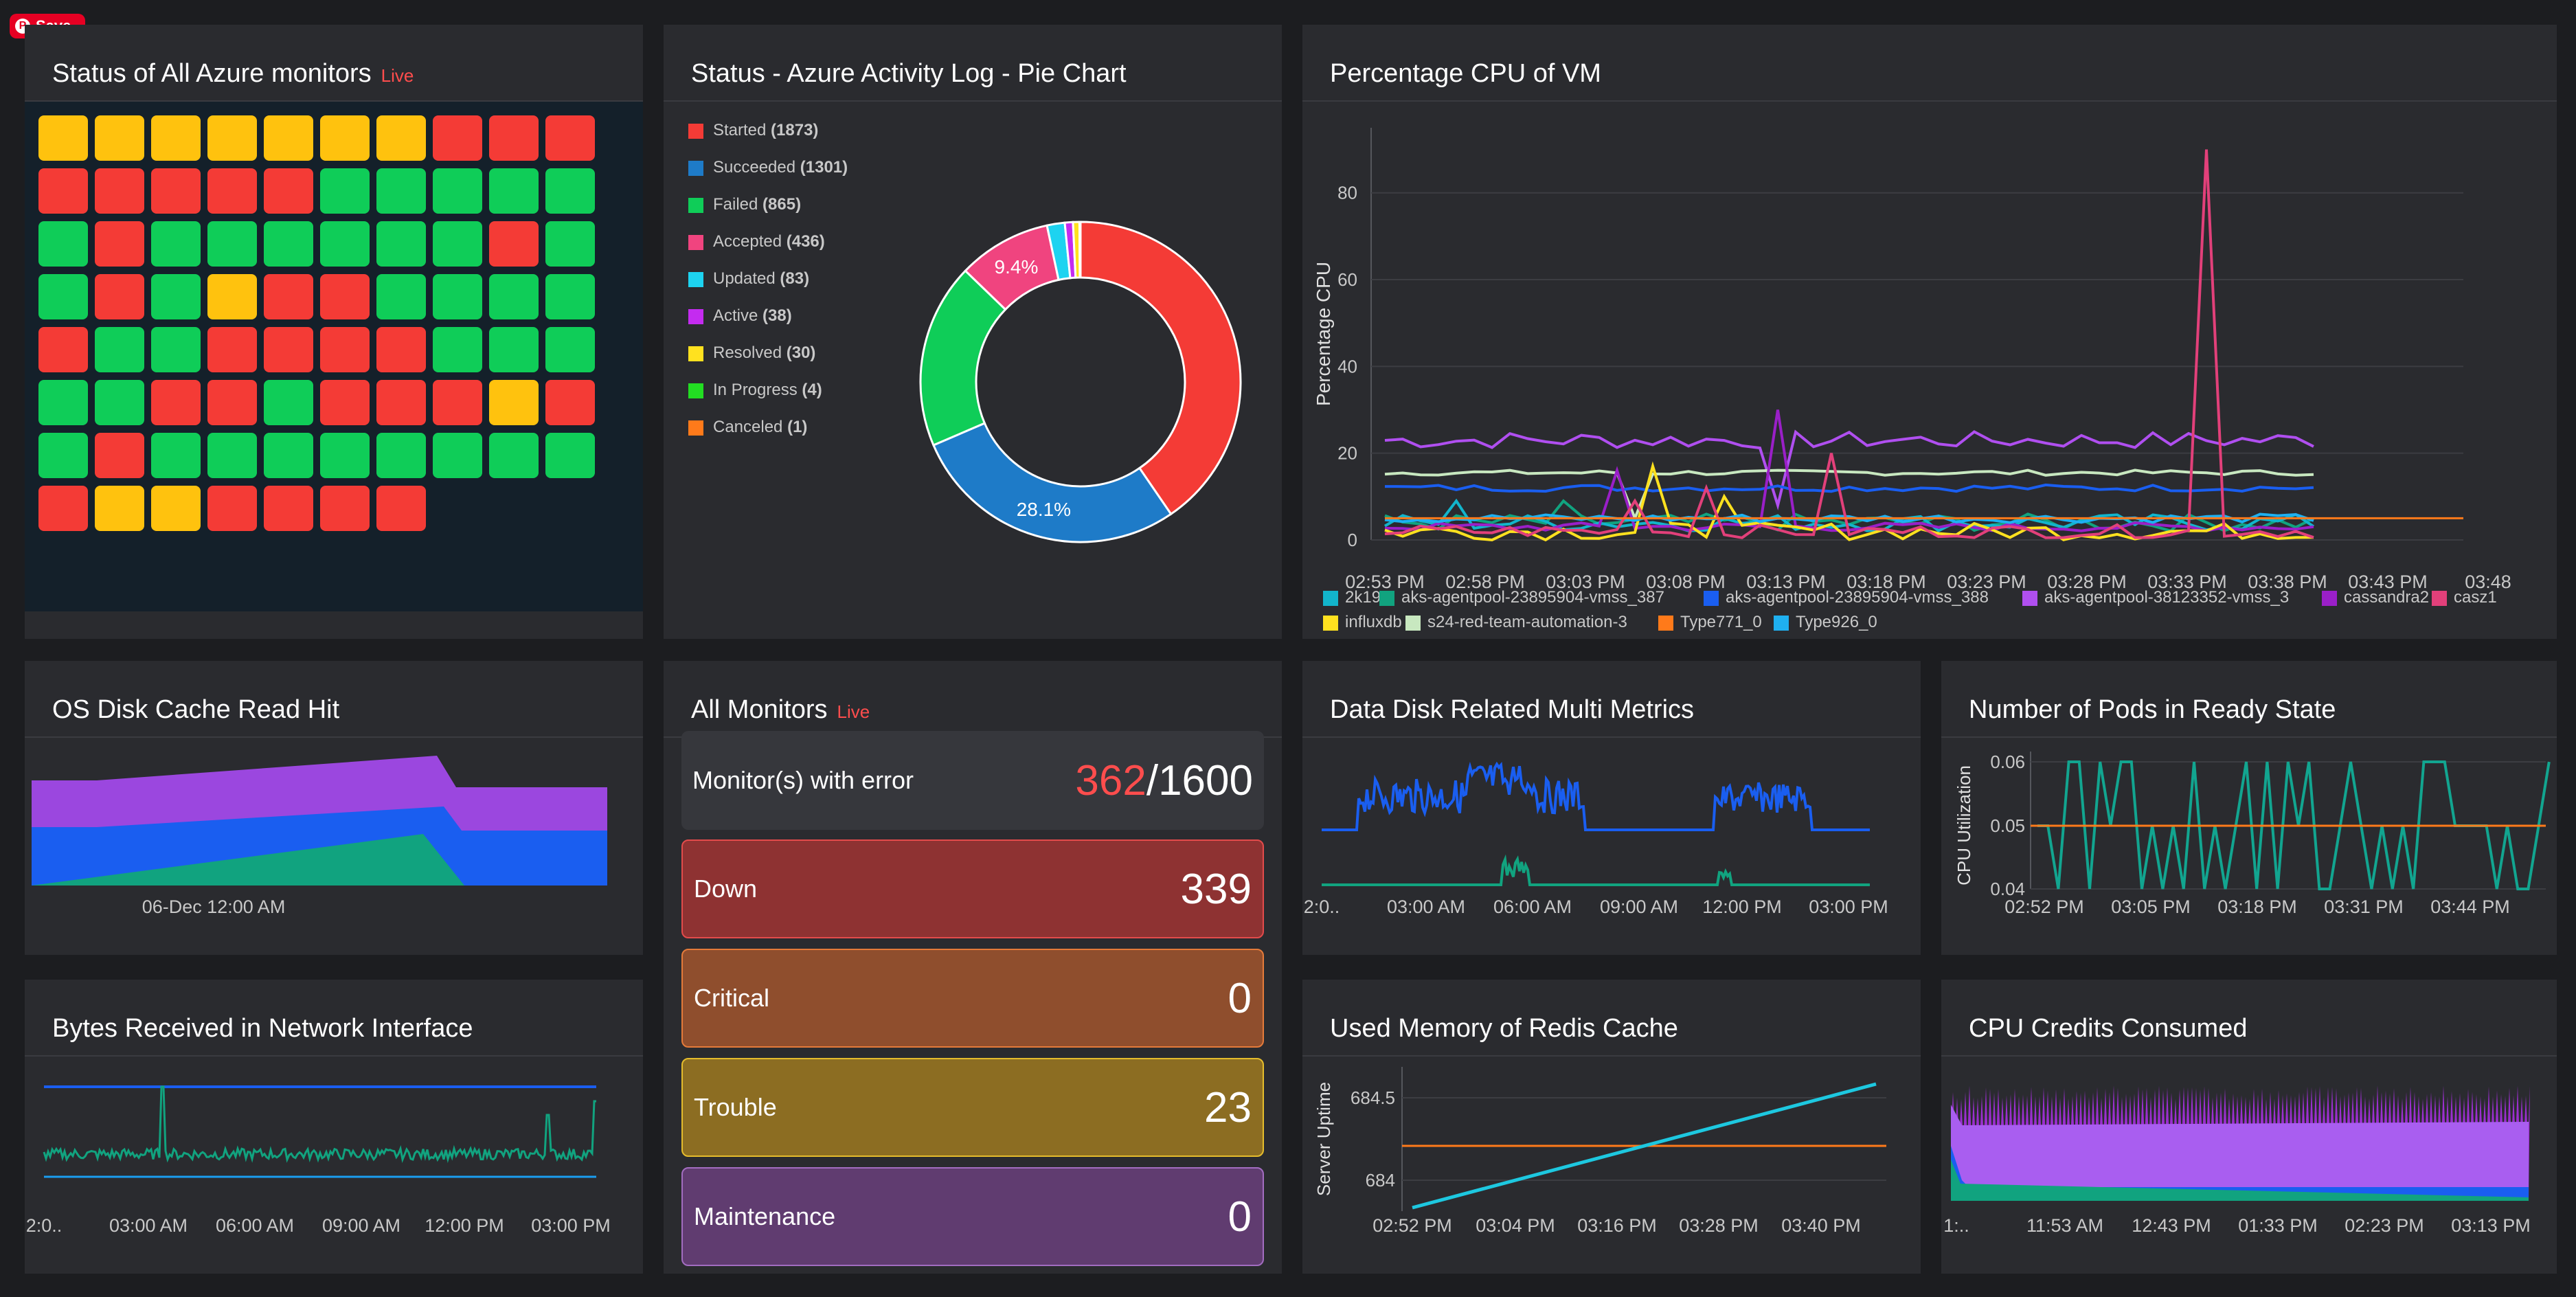 The image size is (2576, 1297). I want to click on cpu-legend-item: cassandra2, so click(2375, 597).